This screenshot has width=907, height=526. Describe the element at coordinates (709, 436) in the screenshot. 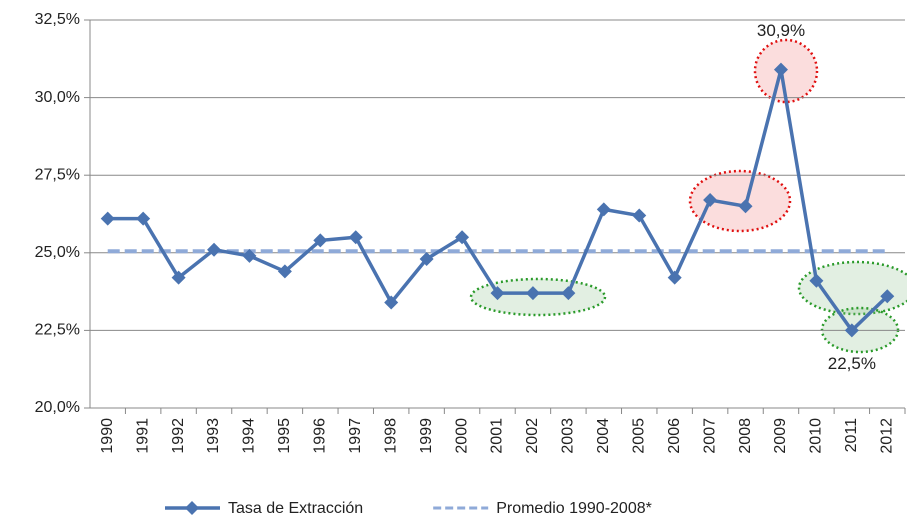

I see `x-tick-label: 2007` at that location.